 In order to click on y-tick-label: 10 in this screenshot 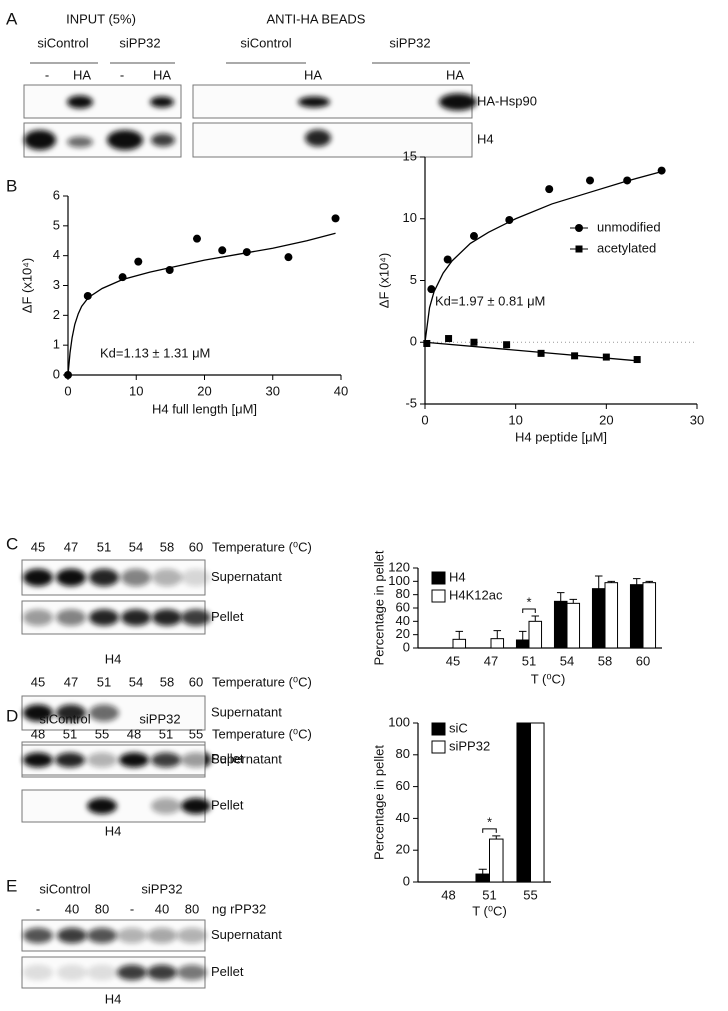, I will do `click(410, 217)`.